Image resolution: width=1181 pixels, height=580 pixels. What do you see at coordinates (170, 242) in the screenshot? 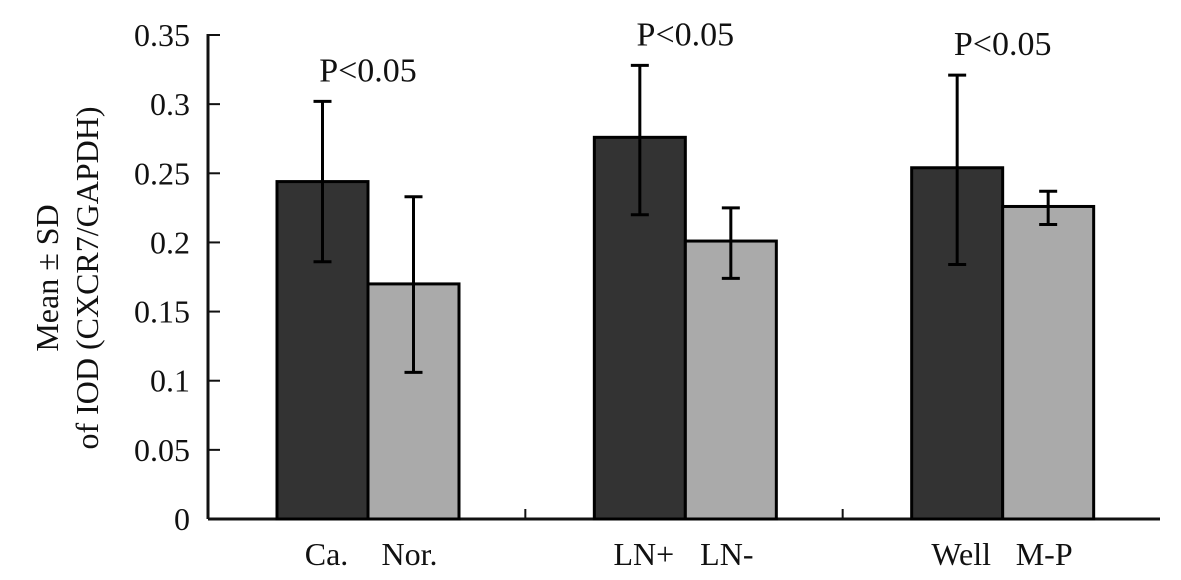
I see `y-tick-label: 0.2` at bounding box center [170, 242].